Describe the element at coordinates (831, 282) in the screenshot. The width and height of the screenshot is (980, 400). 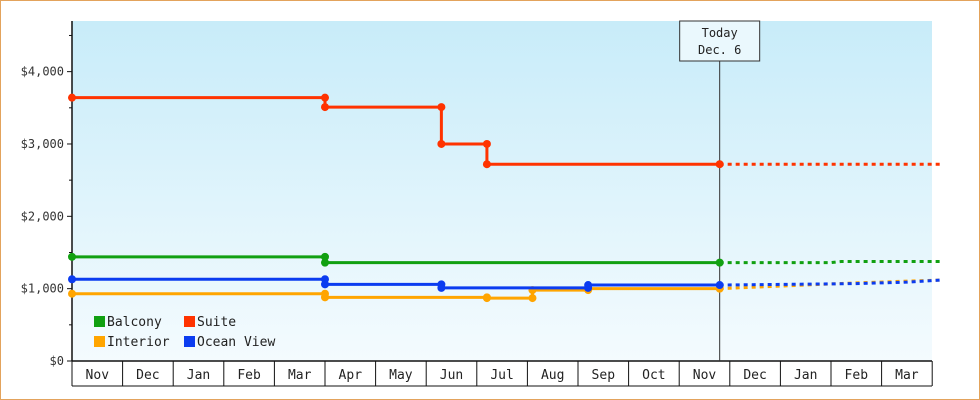
I see `ocean-view-projection` at that location.